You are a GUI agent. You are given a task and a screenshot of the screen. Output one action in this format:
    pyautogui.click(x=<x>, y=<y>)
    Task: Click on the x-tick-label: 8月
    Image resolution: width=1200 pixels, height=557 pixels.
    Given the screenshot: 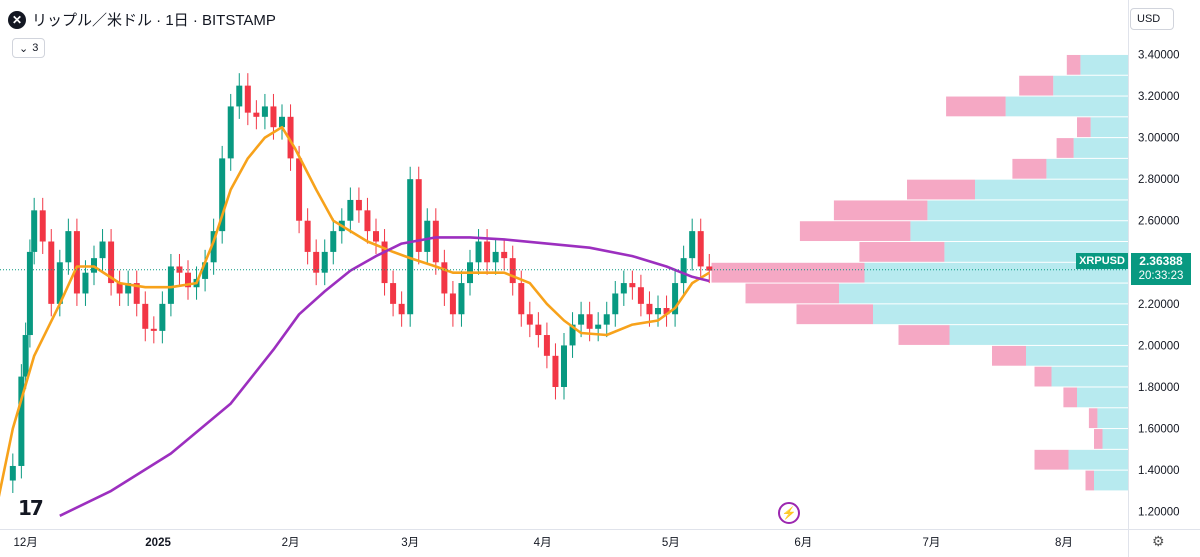 What is the action you would take?
    pyautogui.click(x=1064, y=543)
    